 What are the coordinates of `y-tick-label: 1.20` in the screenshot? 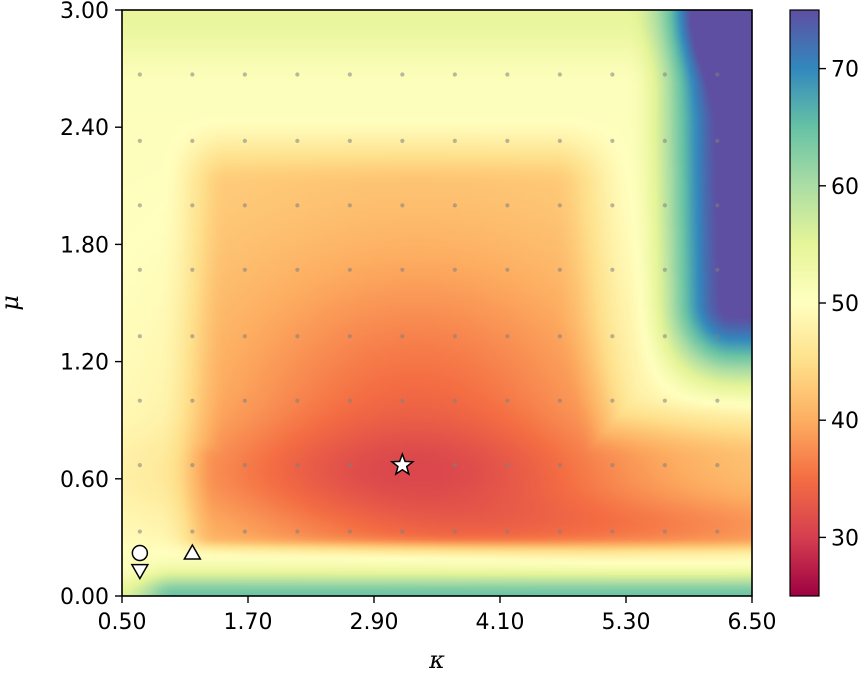 It's located at (84, 363).